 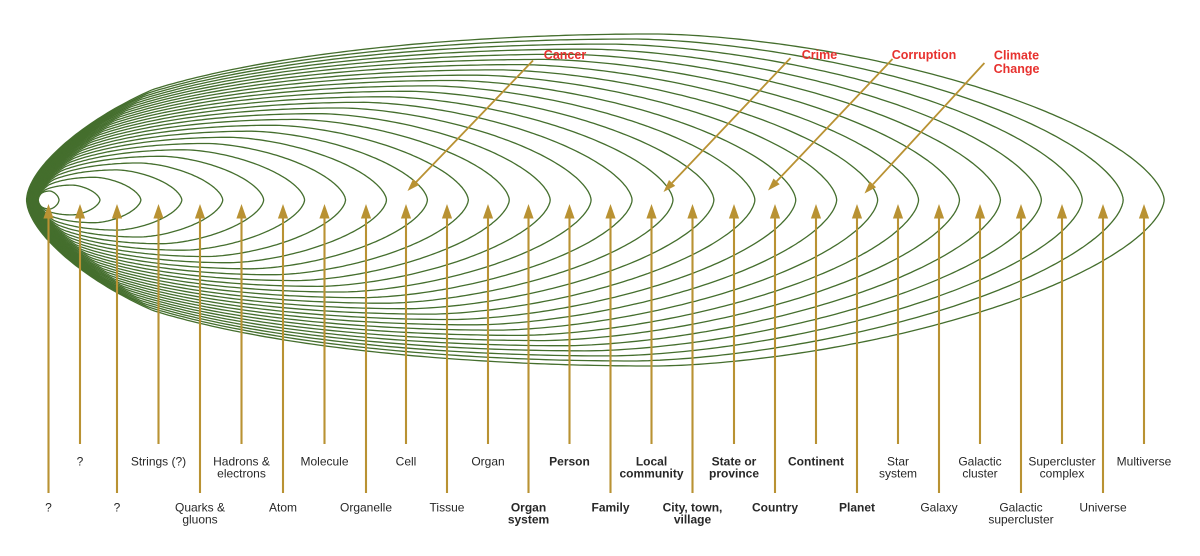 What do you see at coordinates (565, 55) in the screenshot?
I see `svg-text: Cancer` at bounding box center [565, 55].